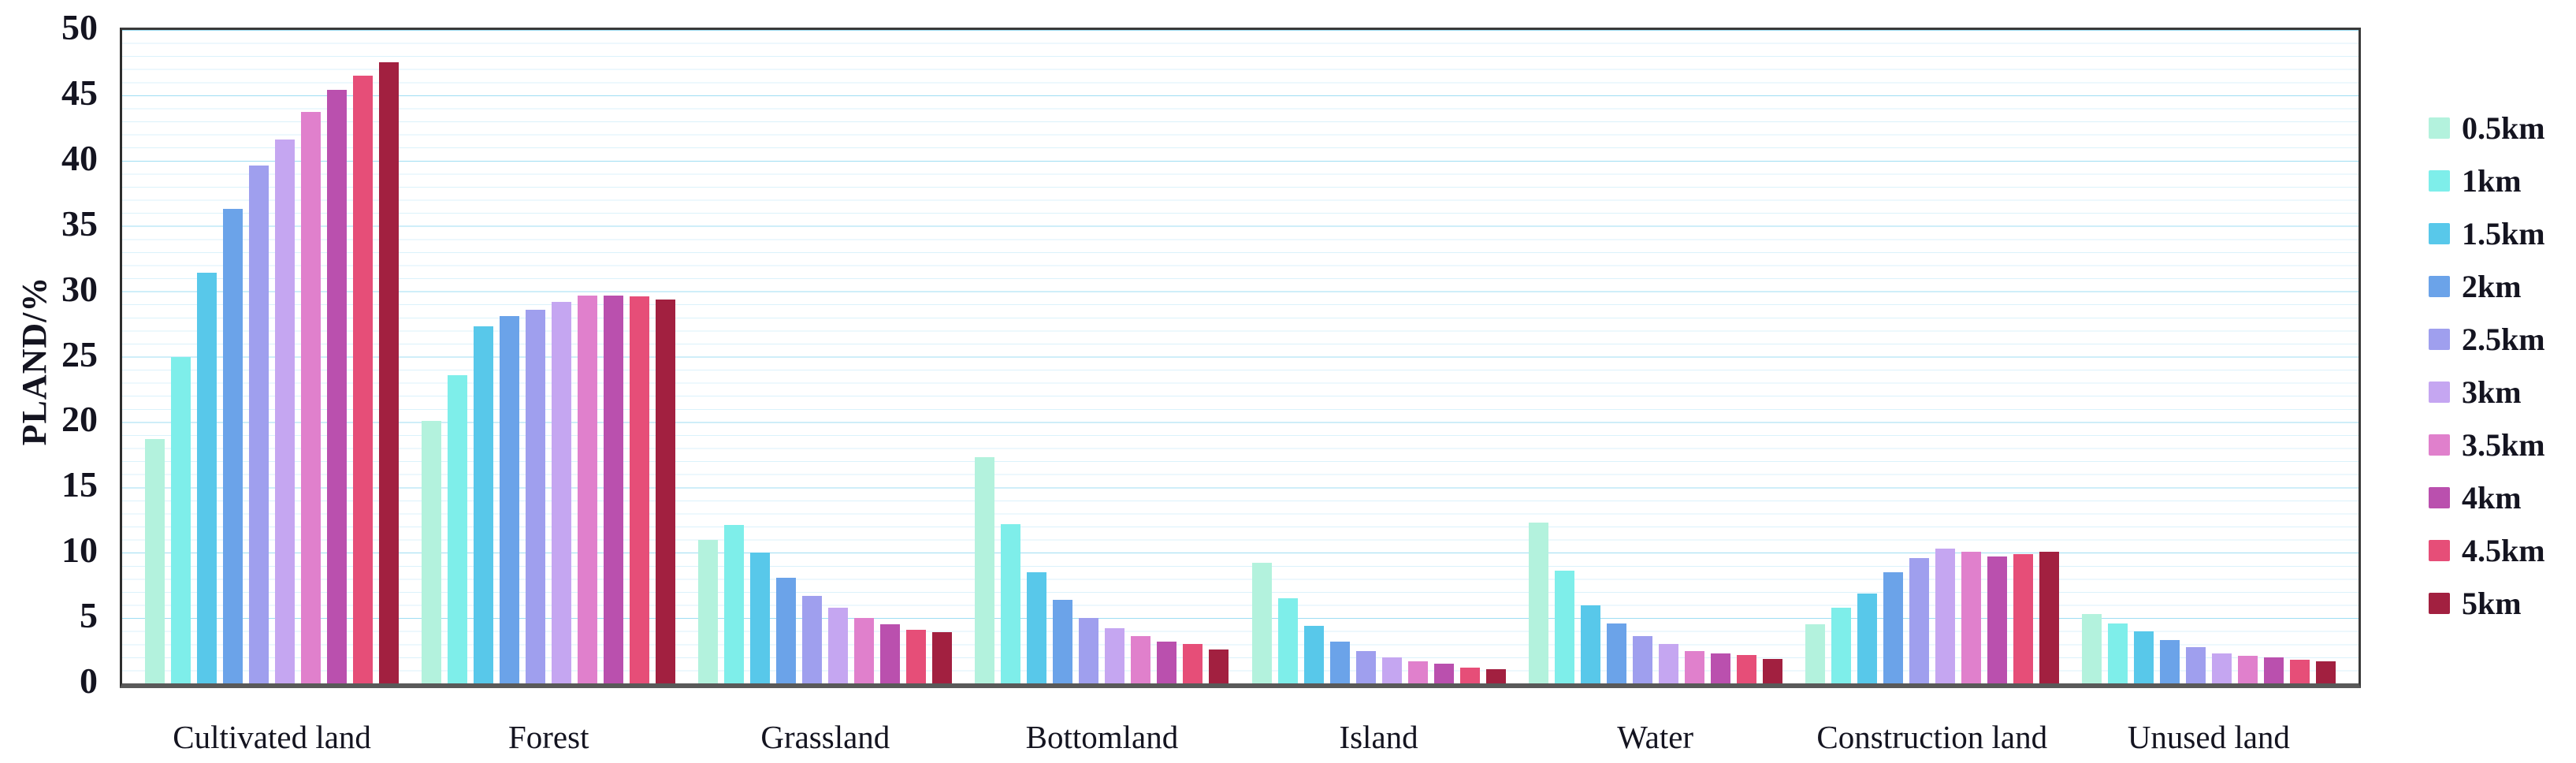  What do you see at coordinates (864, 650) in the screenshot?
I see `bar-3.5km-grassland` at bounding box center [864, 650].